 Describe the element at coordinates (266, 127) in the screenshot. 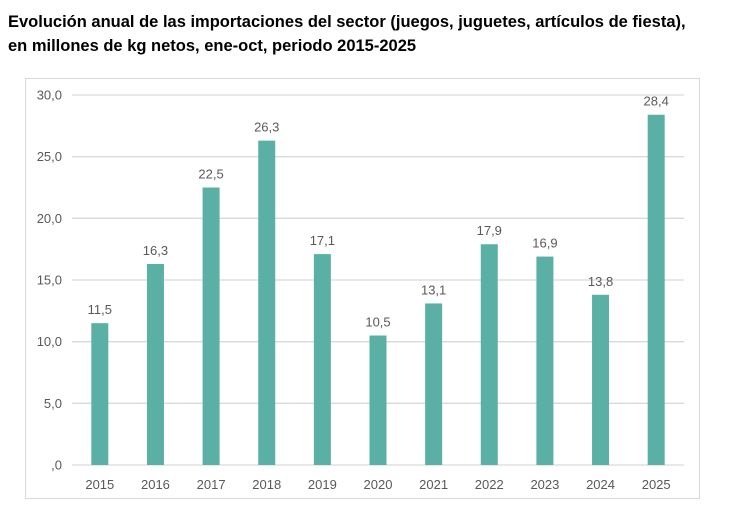

I see `data-label: 26,3` at that location.